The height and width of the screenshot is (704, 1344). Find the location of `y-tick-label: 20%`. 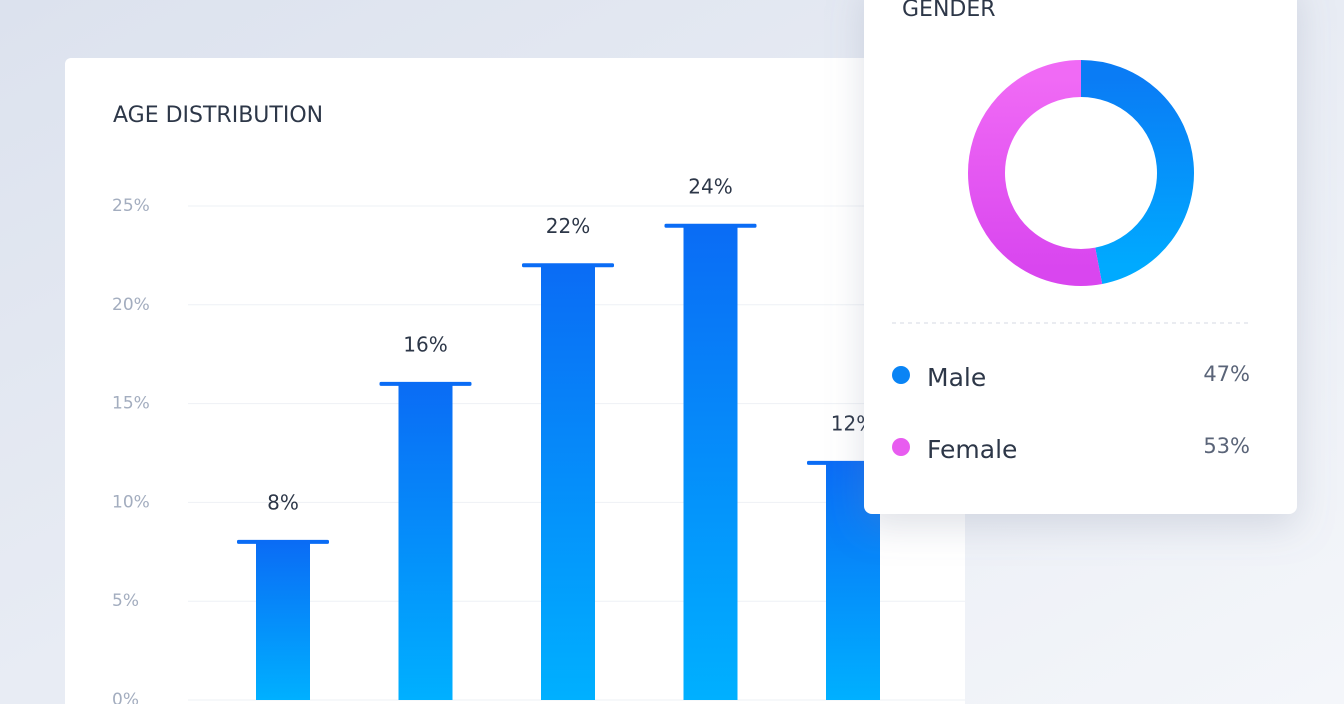

y-tick-label: 20% is located at coordinates (131, 305).